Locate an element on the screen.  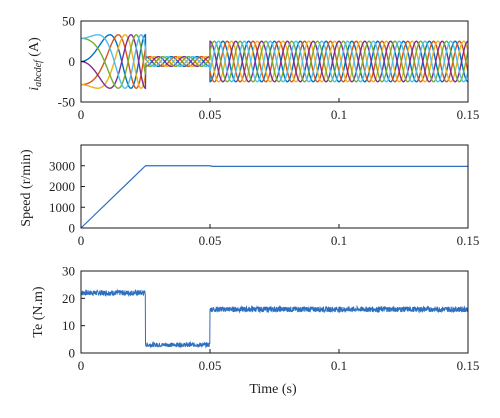
current-x-tick-label: 0 is located at coordinates (81, 114).